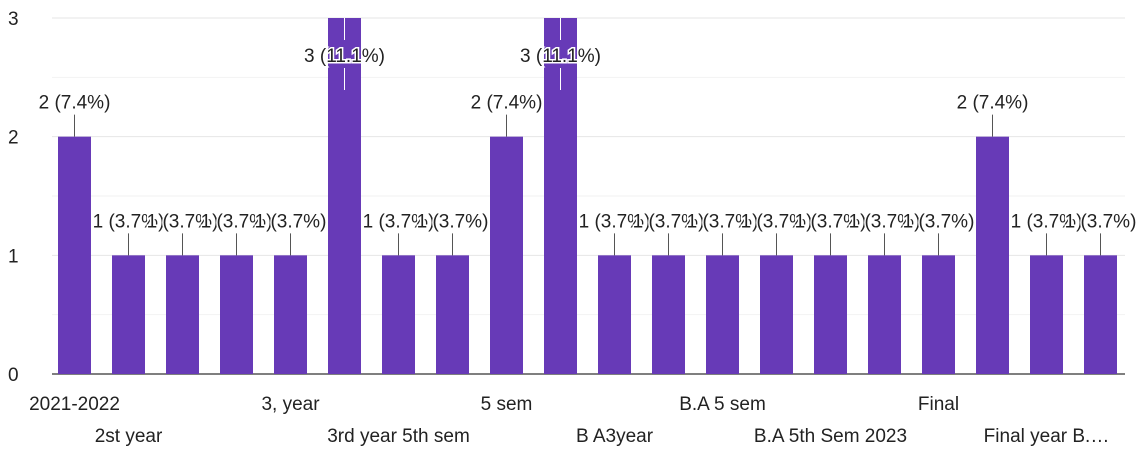 The image size is (1138, 450). Describe the element at coordinates (13, 375) in the screenshot. I see `y-tick-label: 0` at that location.